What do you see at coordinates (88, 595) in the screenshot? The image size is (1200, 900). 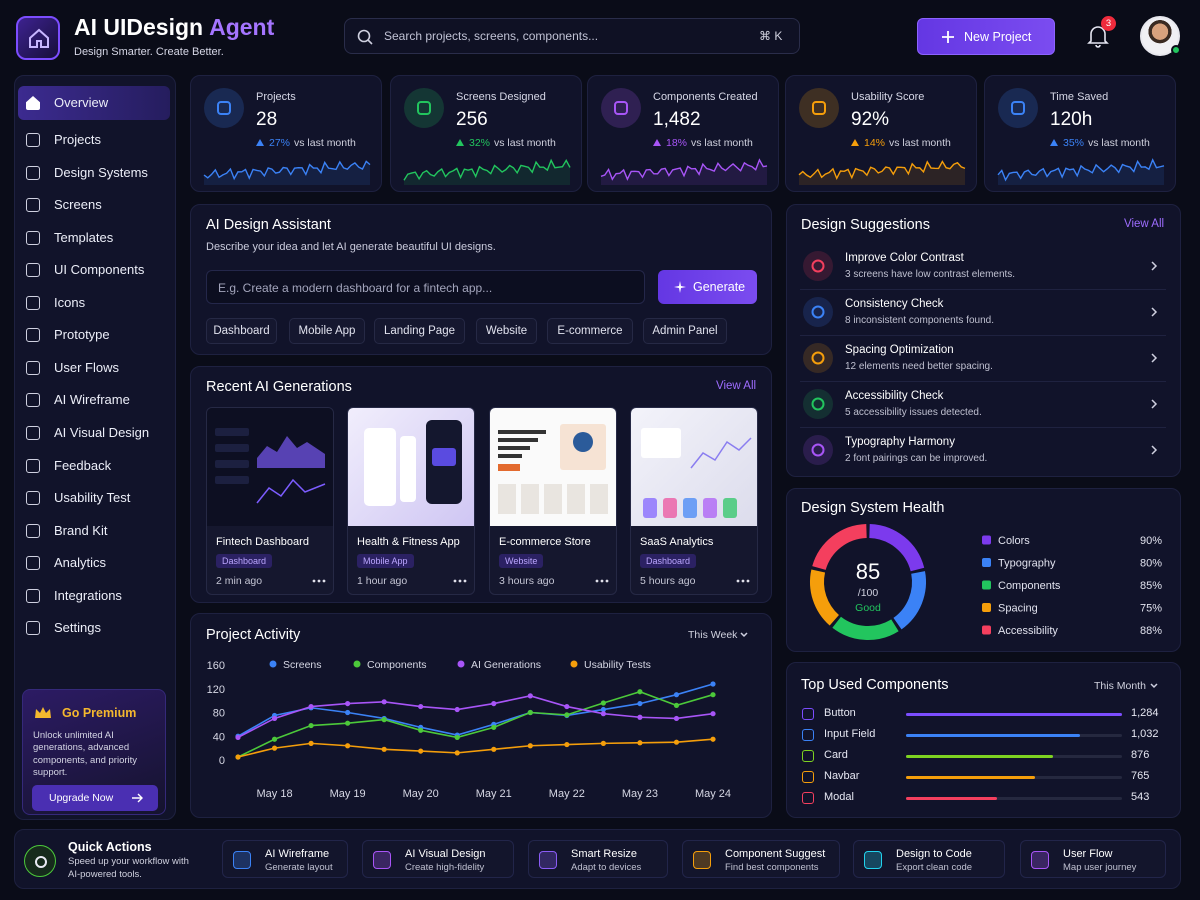 I see `nav-item: Integrations` at bounding box center [88, 595].